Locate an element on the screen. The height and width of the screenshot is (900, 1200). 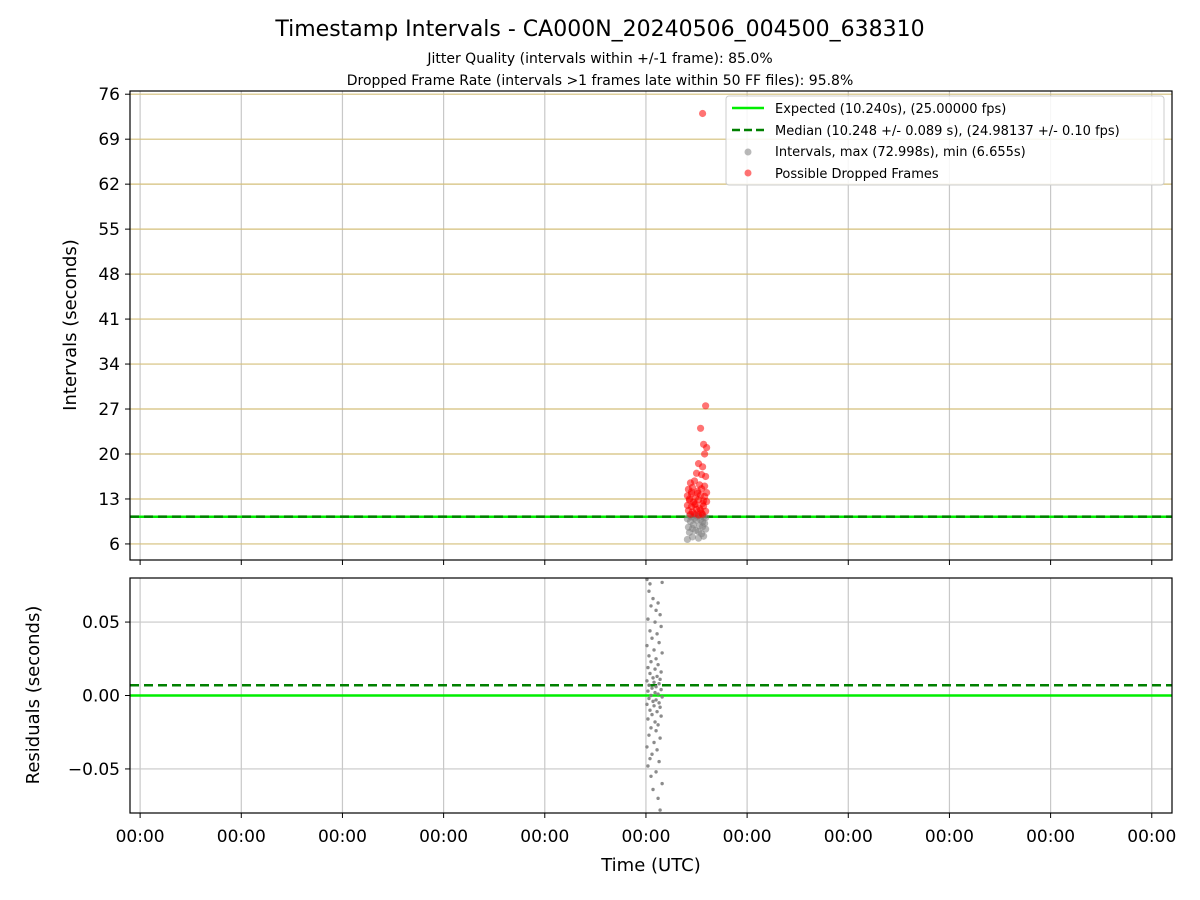
y-axis-label-residuals: Residuals (seconds) is located at coordinates (33, 695).